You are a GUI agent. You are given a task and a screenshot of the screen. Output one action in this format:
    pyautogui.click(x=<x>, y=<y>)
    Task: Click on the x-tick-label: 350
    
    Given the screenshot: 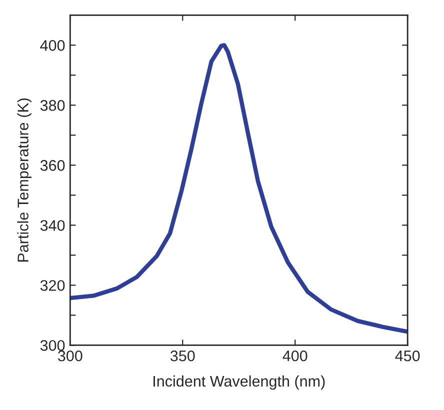 What is the action you would take?
    pyautogui.click(x=182, y=356)
    